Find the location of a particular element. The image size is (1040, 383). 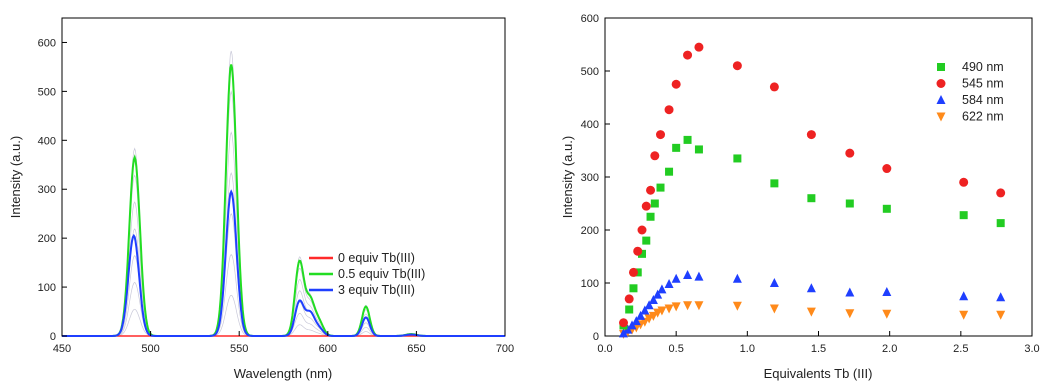

right-x-tick-label: 1.5 is located at coordinates (818, 349).